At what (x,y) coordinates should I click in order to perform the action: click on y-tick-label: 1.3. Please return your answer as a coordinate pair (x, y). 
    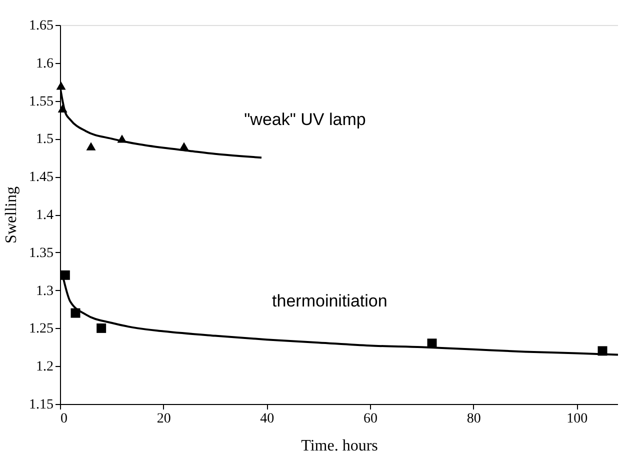
    Looking at the image, I should click on (45, 291).